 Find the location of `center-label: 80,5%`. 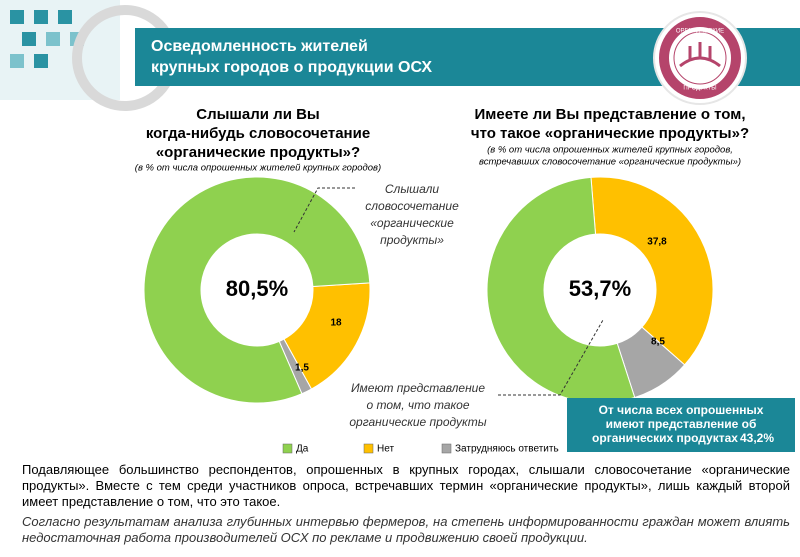

center-label: 80,5% is located at coordinates (257, 288).